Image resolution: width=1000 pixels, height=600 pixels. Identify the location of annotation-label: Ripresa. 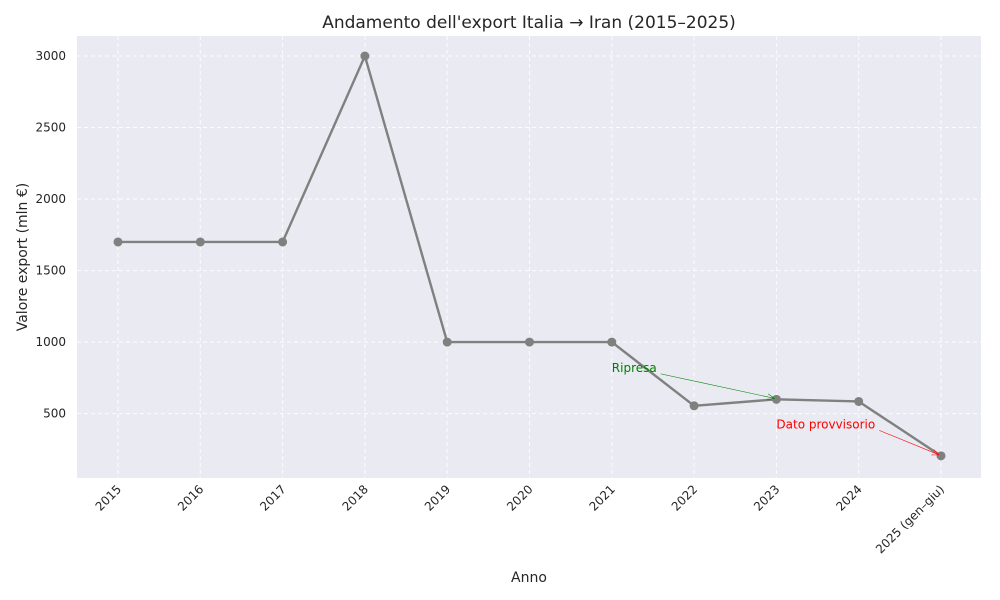
(634, 368).